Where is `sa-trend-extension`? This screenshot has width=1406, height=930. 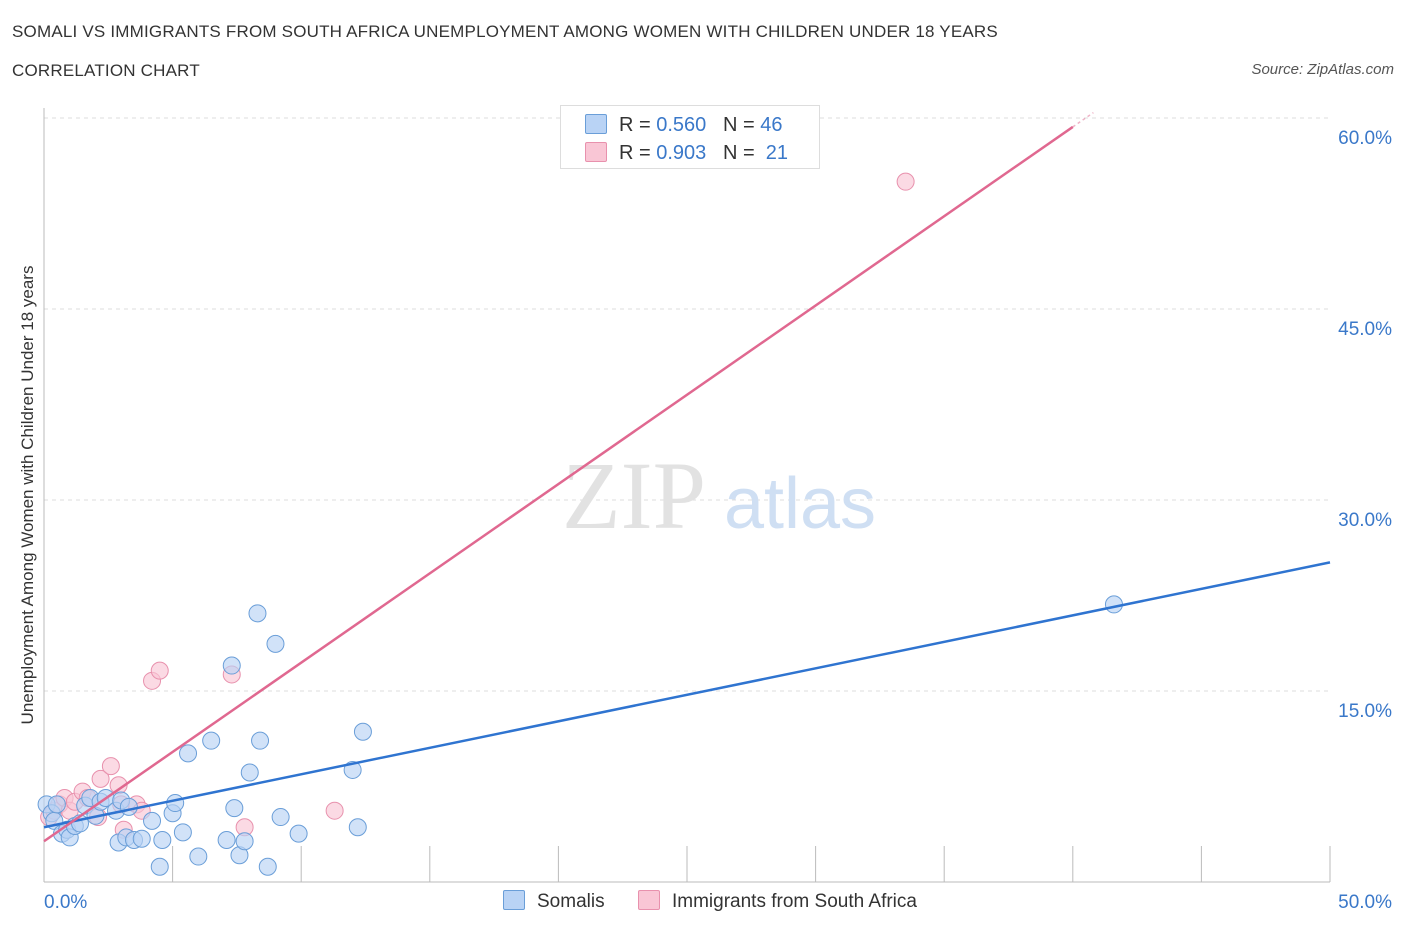
sa-trend-extension is located at coordinates (1083, 120).